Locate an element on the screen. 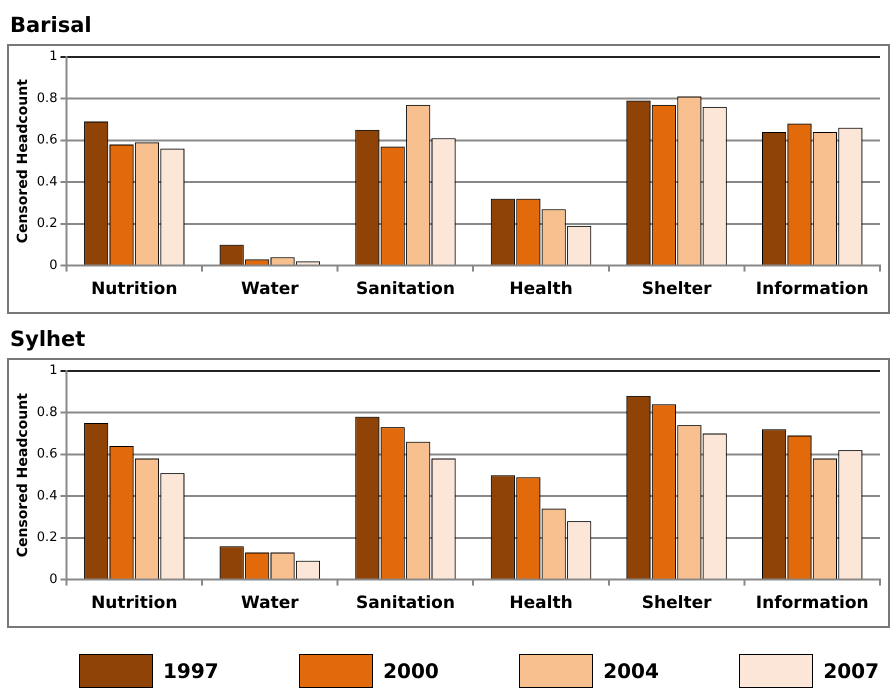 This screenshot has width=896, height=700. legend-label: 2007 is located at coordinates (851, 671).